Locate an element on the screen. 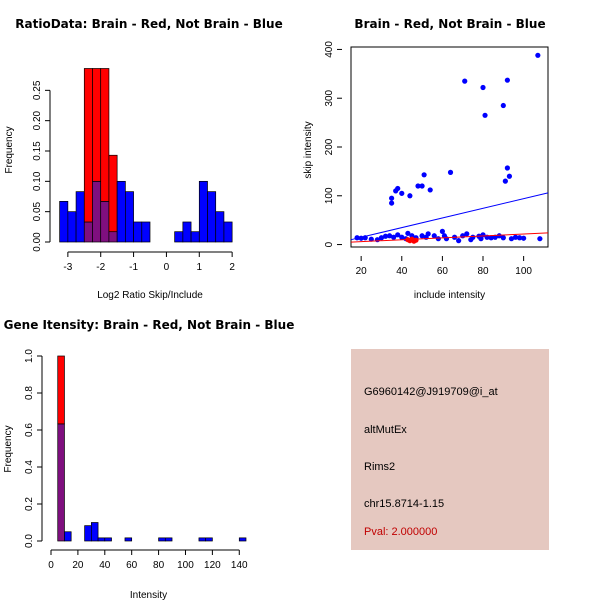 The height and width of the screenshot is (600, 600). chart1-x-tick-label: 2 is located at coordinates (232, 267).